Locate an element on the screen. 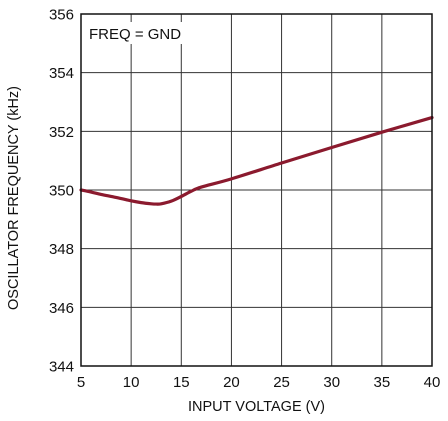  annotation-background is located at coordinates (139, 33).